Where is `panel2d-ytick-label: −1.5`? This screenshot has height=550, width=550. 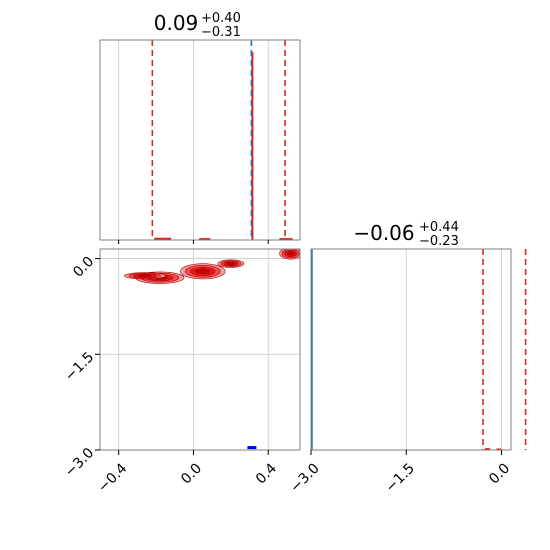
panel2d-ytick-label: −1.5 is located at coordinates (79, 366).